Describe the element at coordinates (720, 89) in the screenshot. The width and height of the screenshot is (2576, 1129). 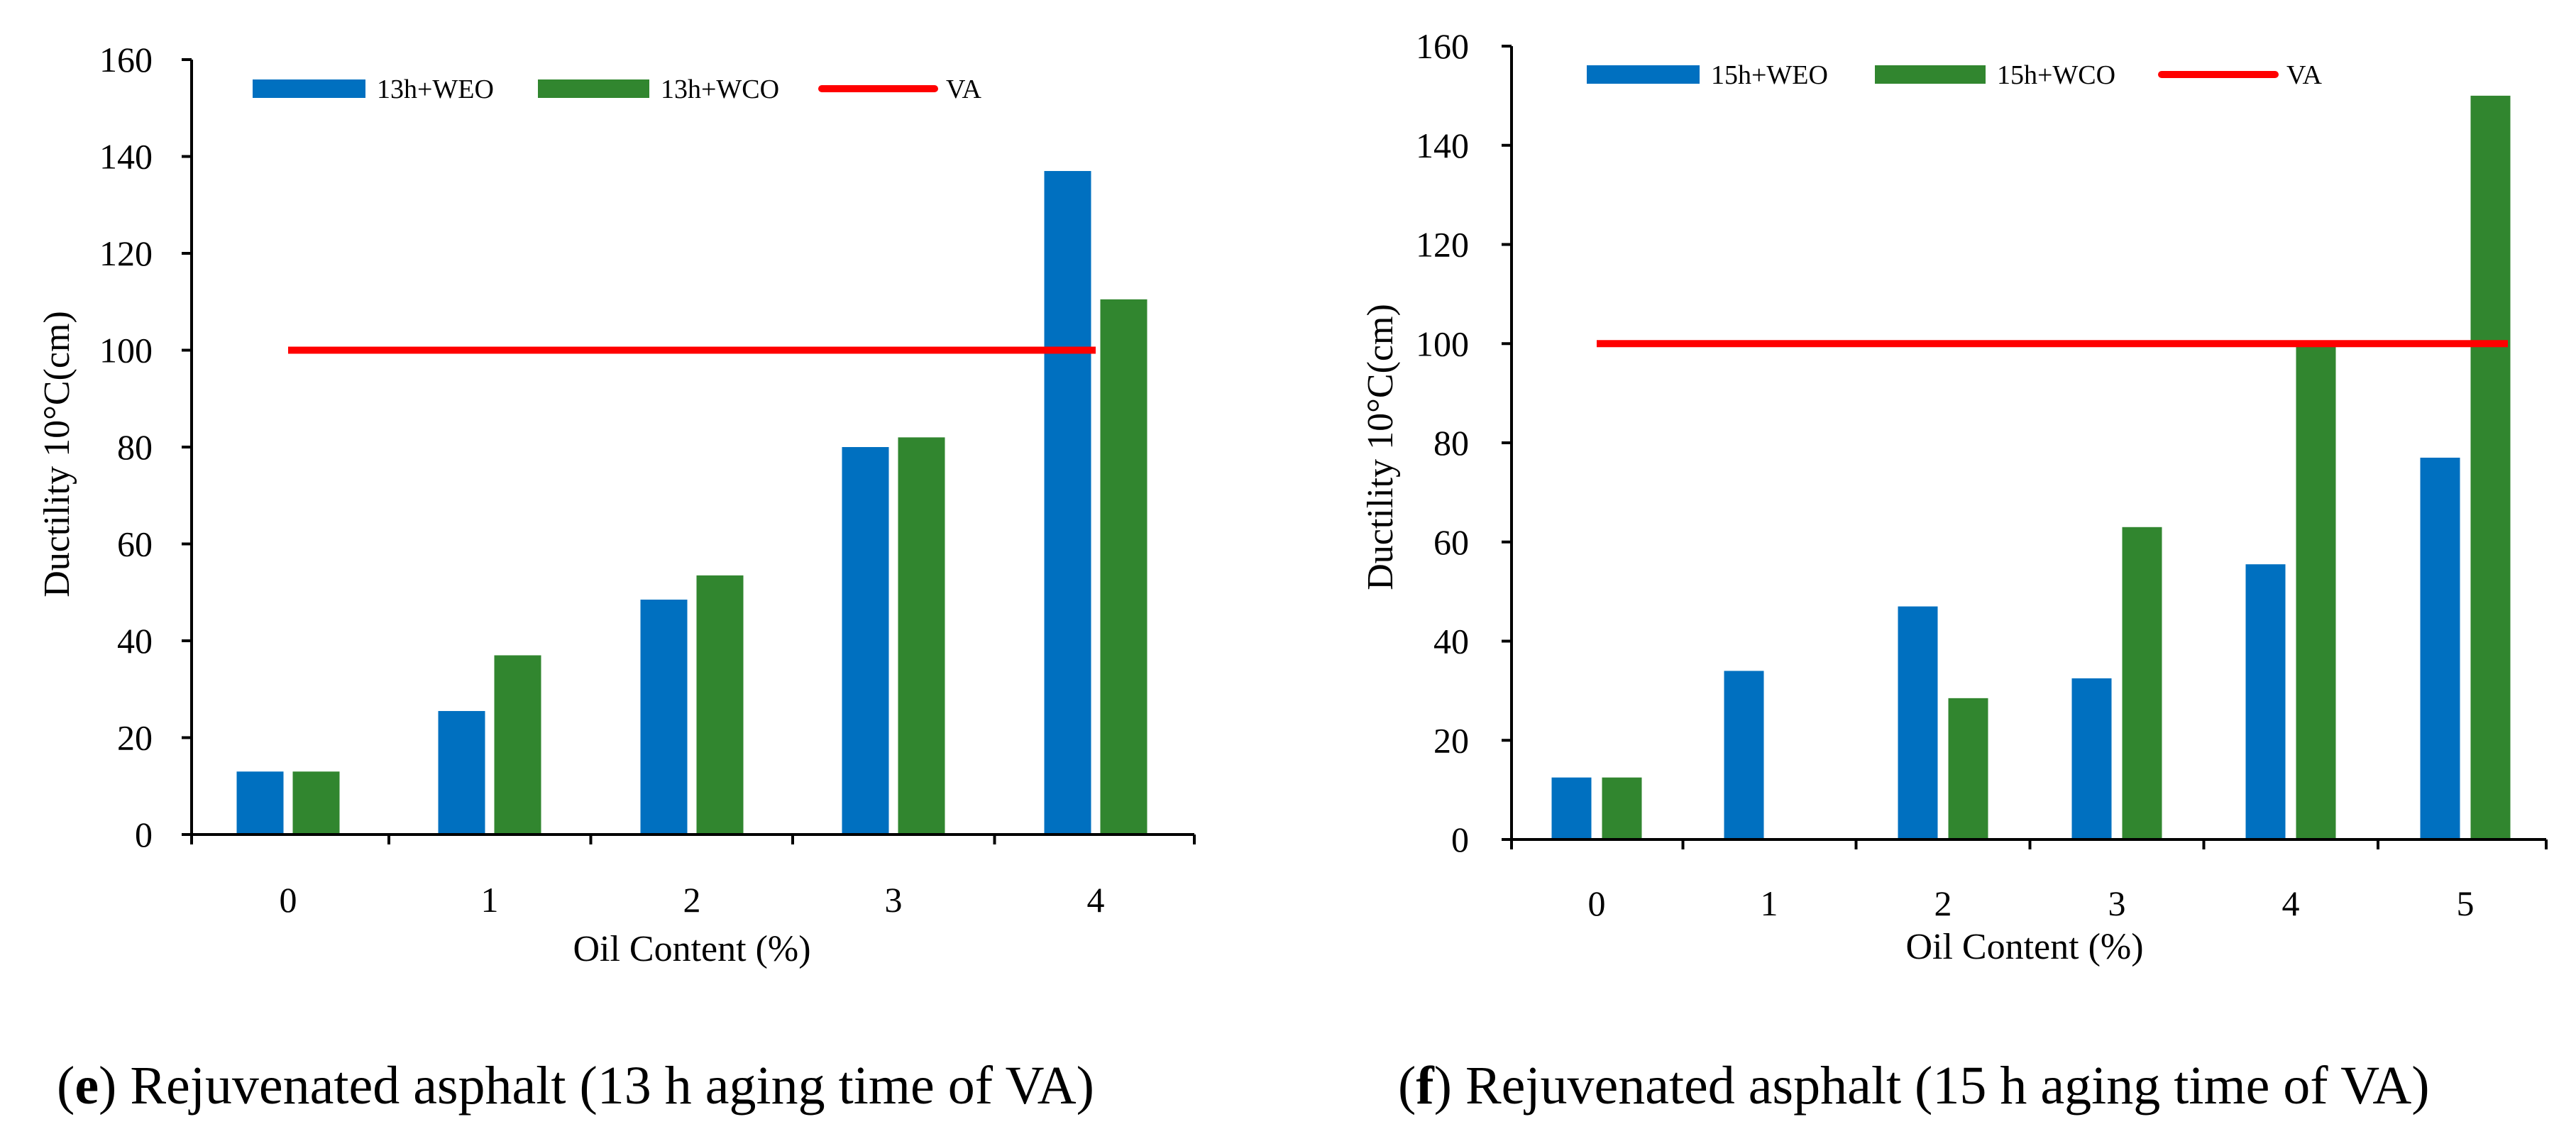
I see `legend-label: 13h+WCO` at that location.